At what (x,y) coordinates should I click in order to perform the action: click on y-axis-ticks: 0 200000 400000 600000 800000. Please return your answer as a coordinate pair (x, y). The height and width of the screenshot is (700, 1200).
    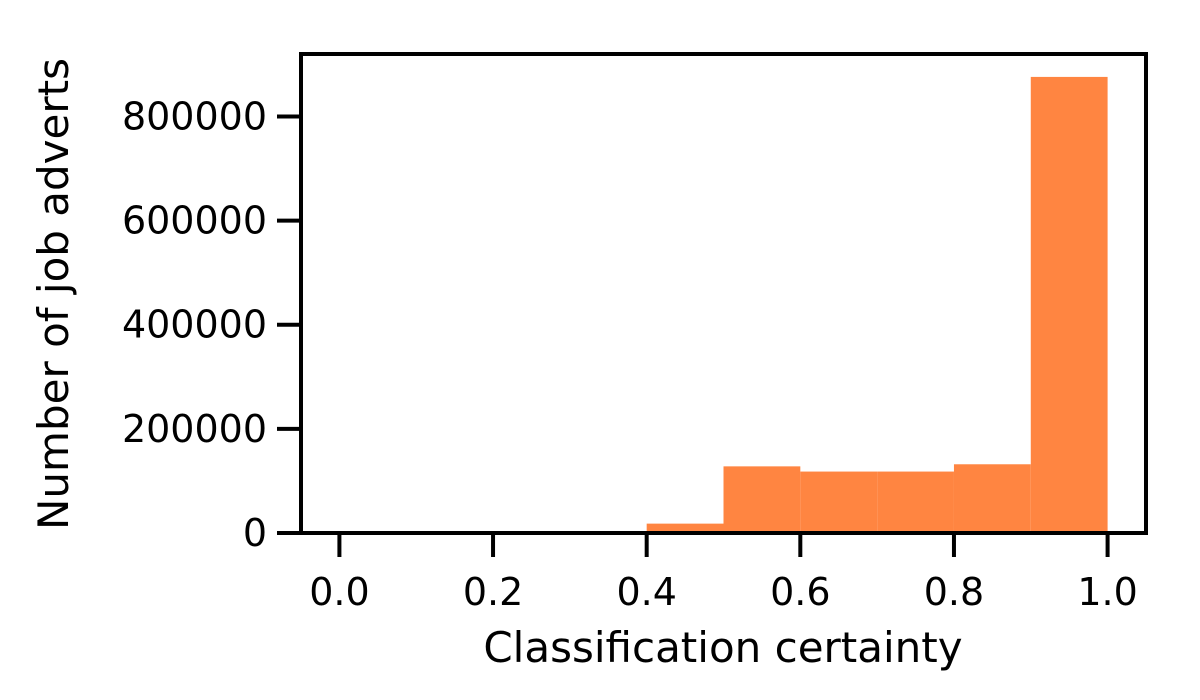
    Looking at the image, I should click on (211, 324).